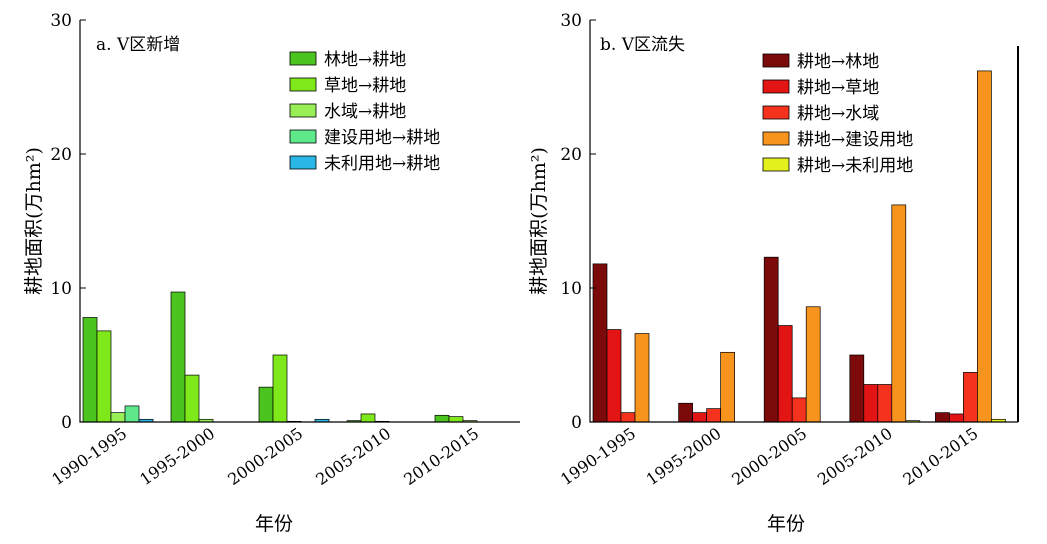 This screenshot has width=1047, height=544. Describe the element at coordinates (713, 415) in the screenshot. I see `bar-b-s2-c1` at that location.